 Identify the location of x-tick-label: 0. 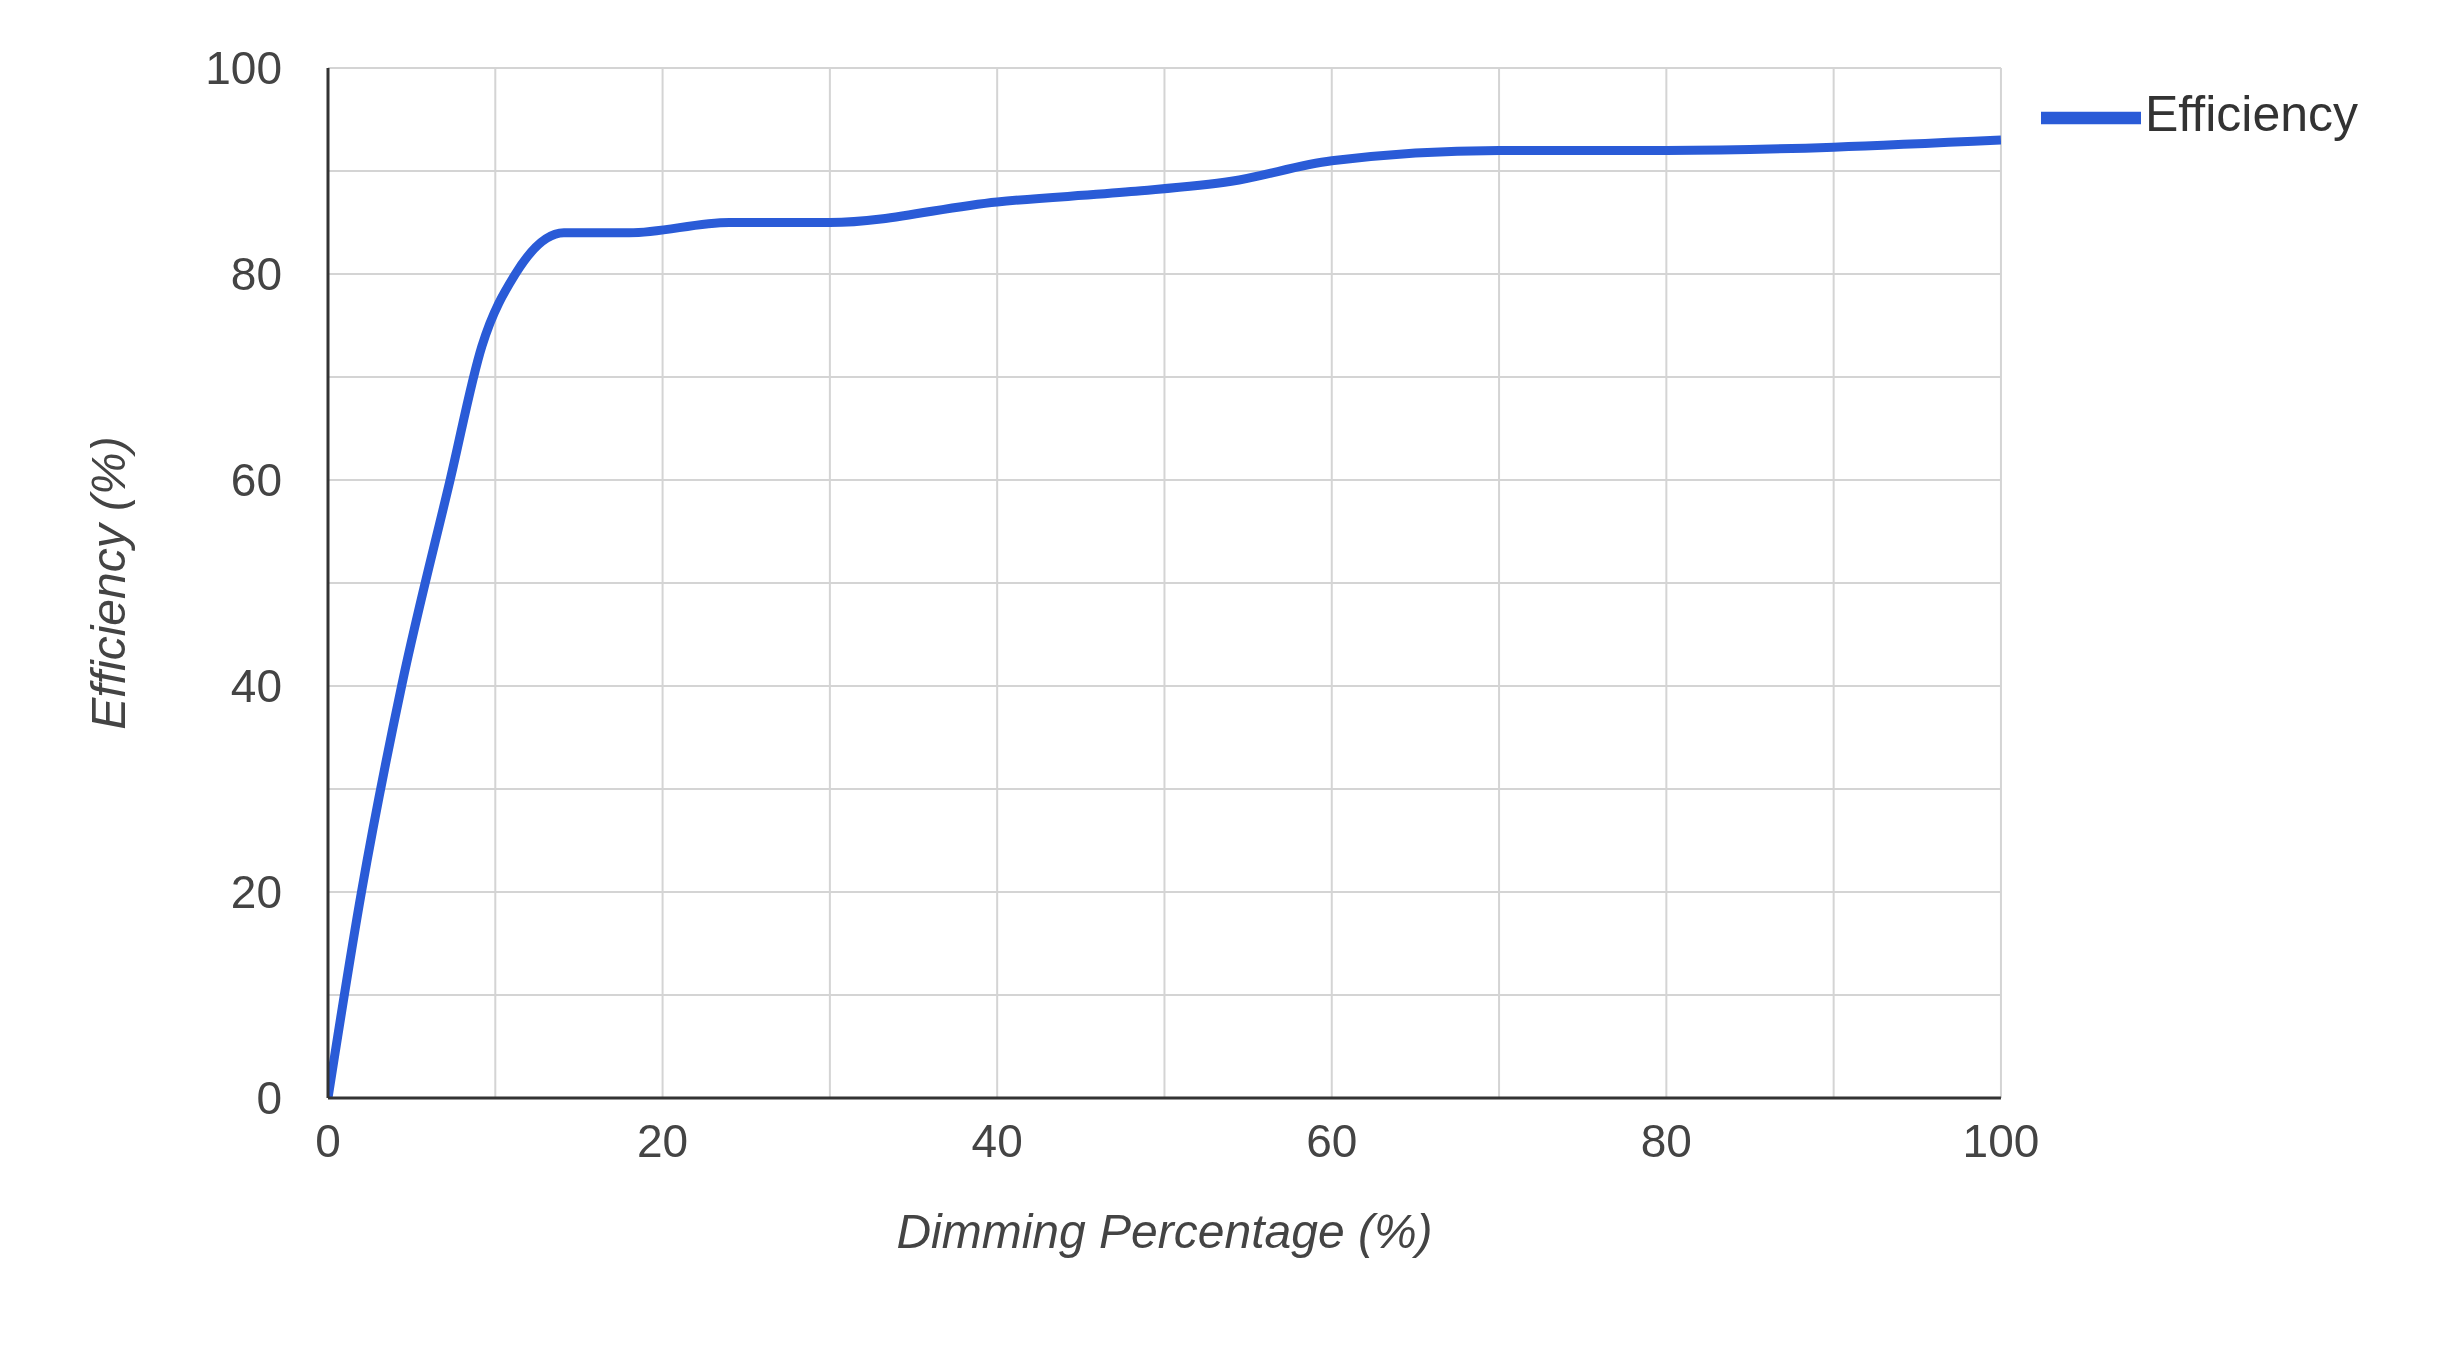
(328, 1140).